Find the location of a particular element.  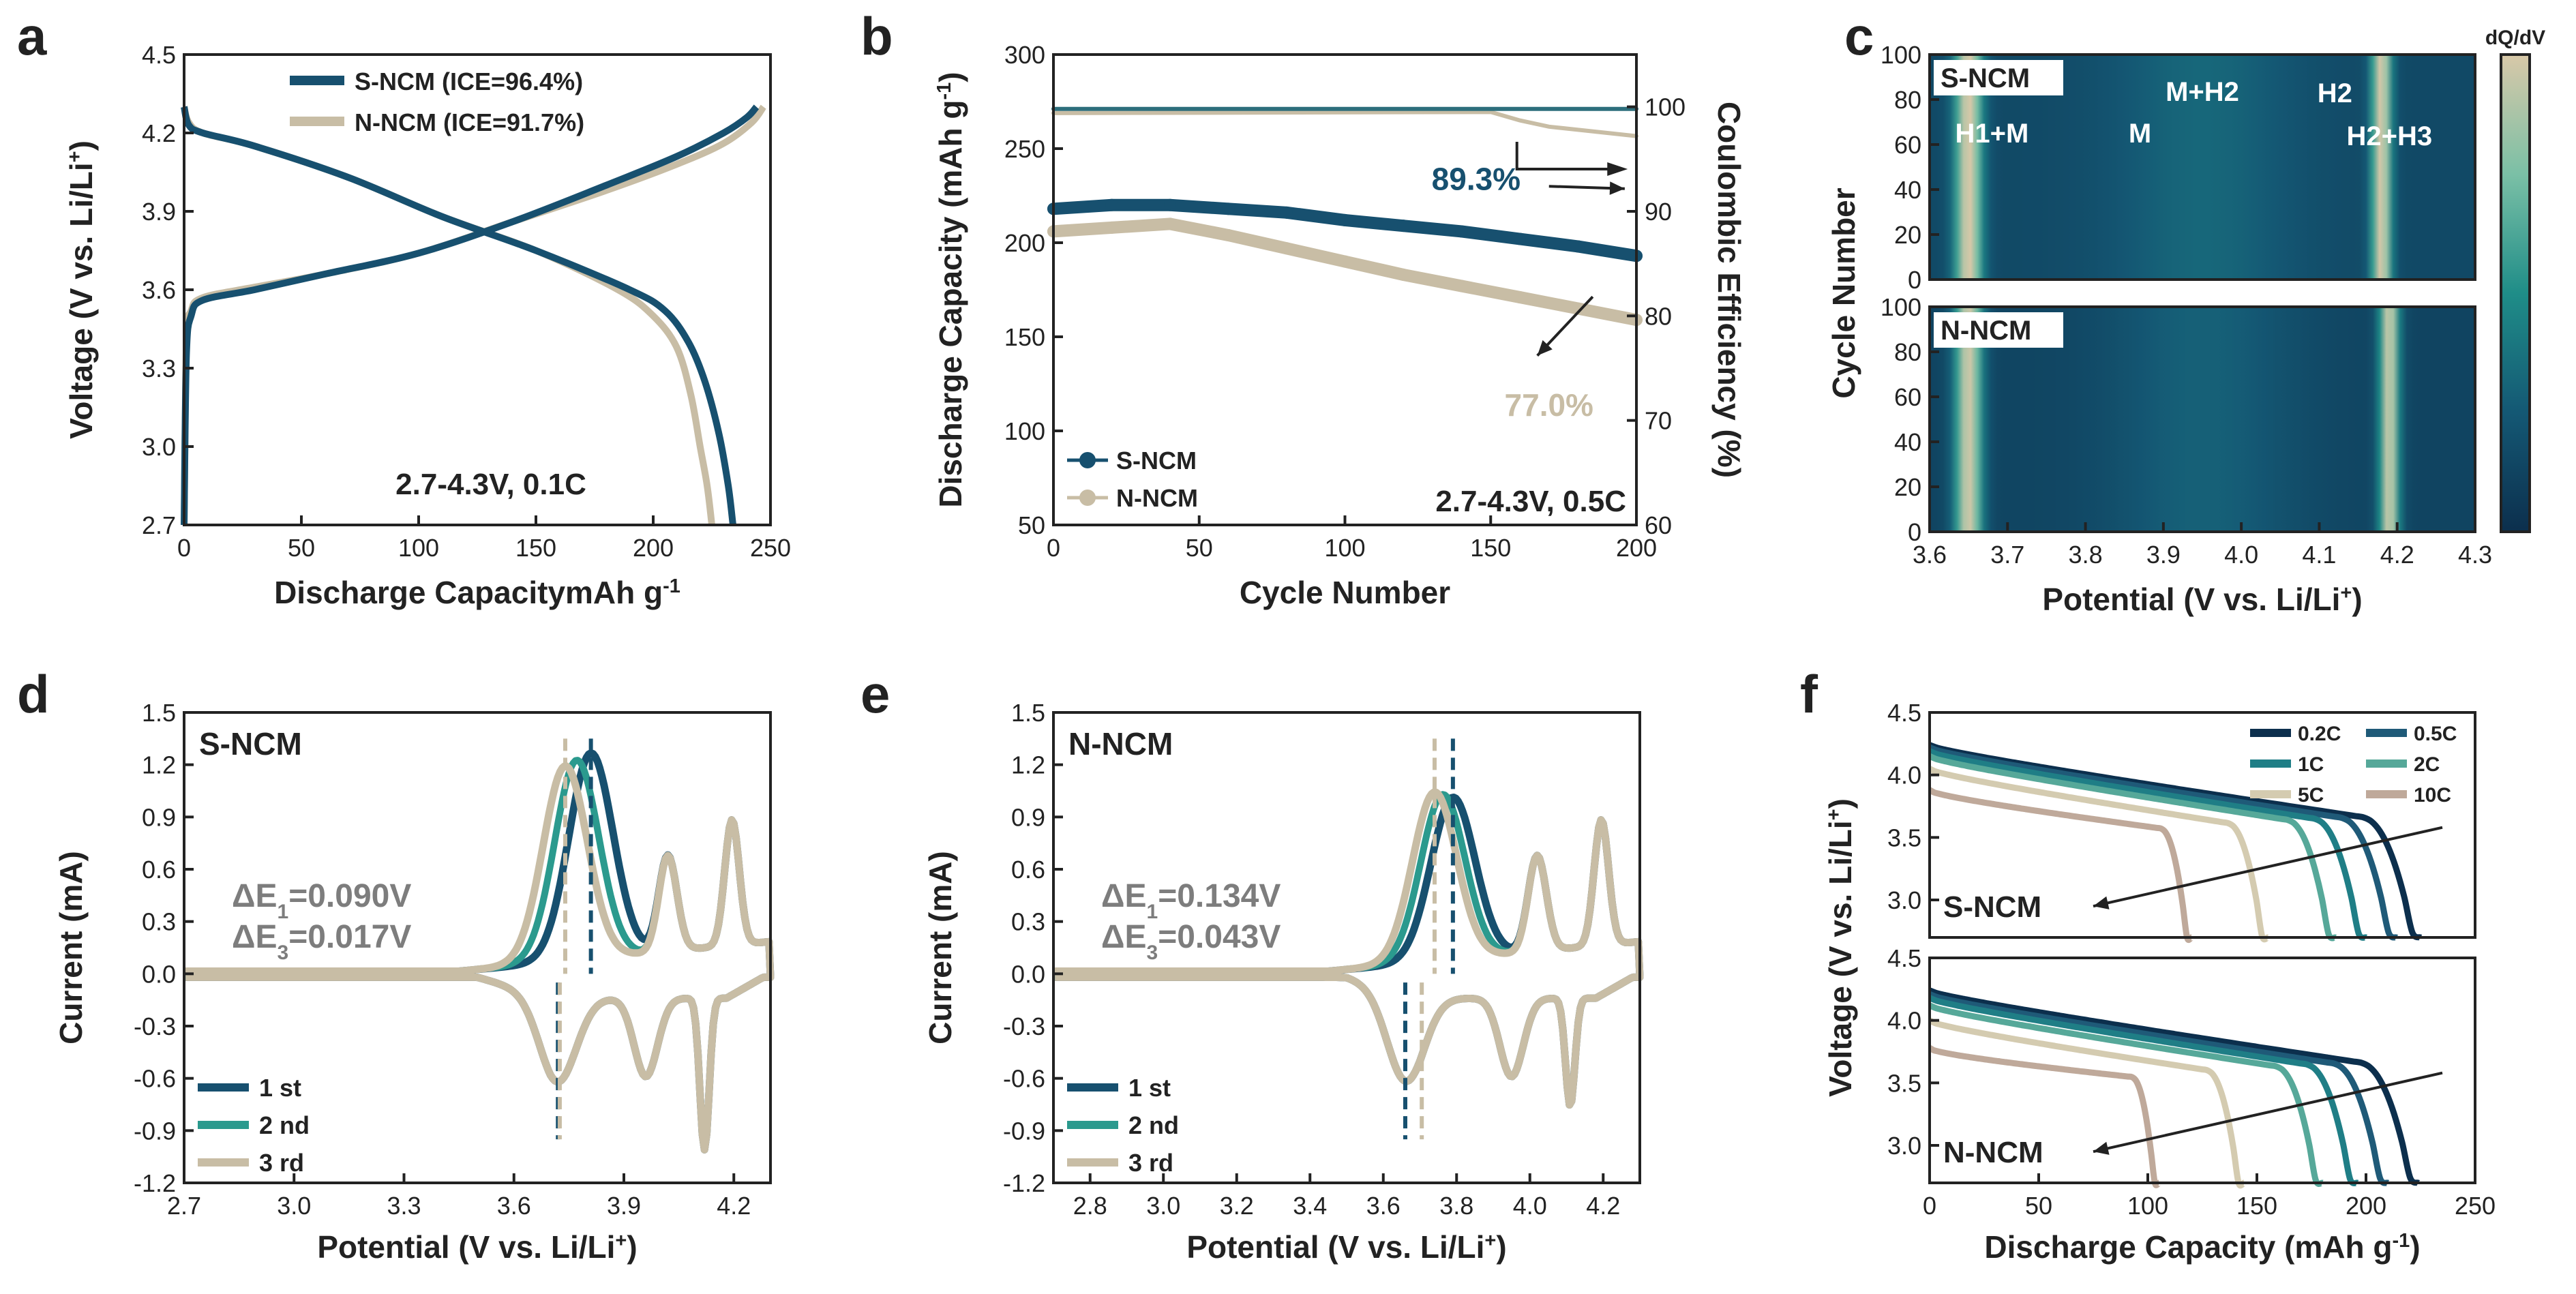

panel-f-ylabel-part: ) is located at coordinates (1840, 803).